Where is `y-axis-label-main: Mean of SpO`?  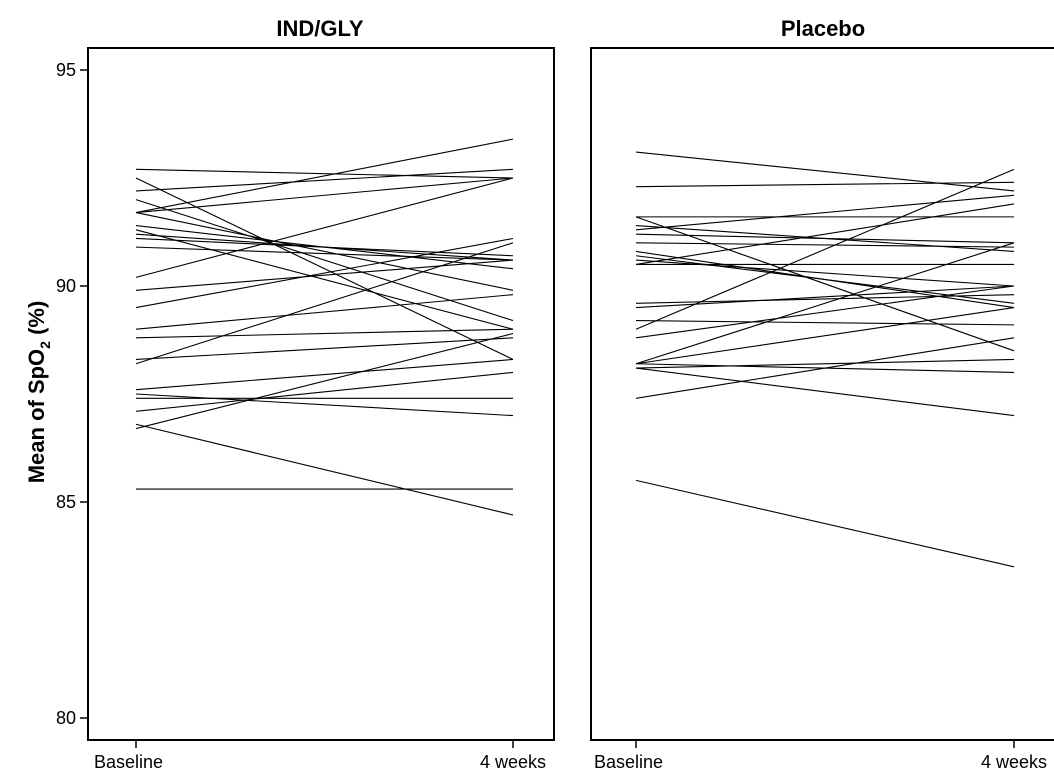
y-axis-label-main: Mean of SpO is located at coordinates (36, 416).